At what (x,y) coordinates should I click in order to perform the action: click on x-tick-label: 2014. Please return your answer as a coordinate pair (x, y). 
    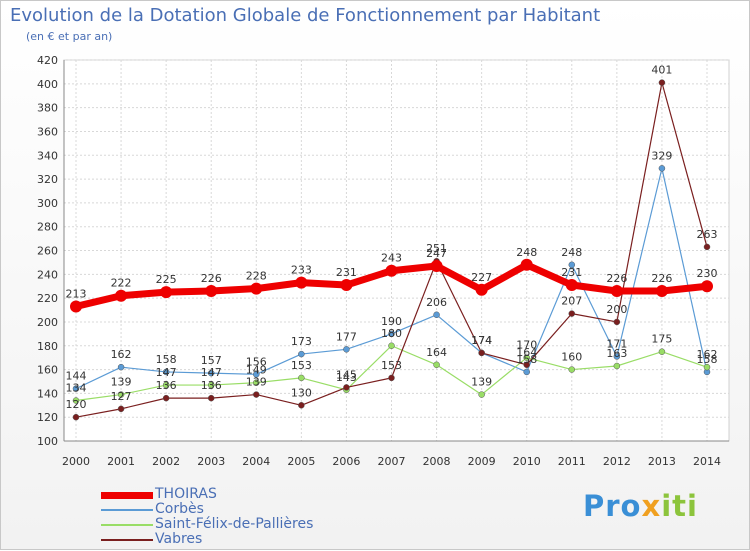
    Looking at the image, I should click on (707, 461).